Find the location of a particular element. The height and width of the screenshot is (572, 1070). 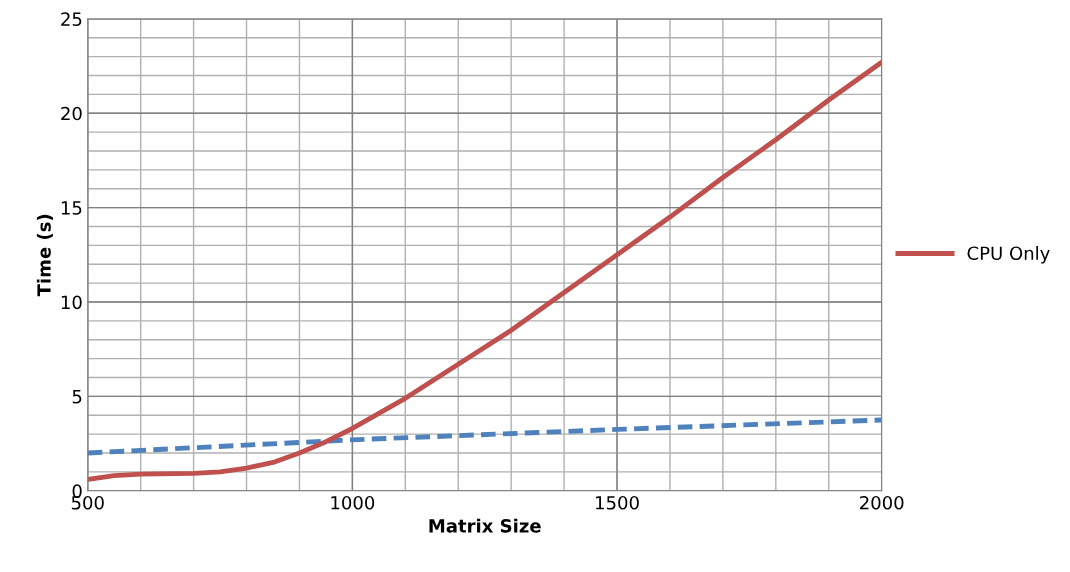

x-tick-label: 1000 is located at coordinates (353, 502).